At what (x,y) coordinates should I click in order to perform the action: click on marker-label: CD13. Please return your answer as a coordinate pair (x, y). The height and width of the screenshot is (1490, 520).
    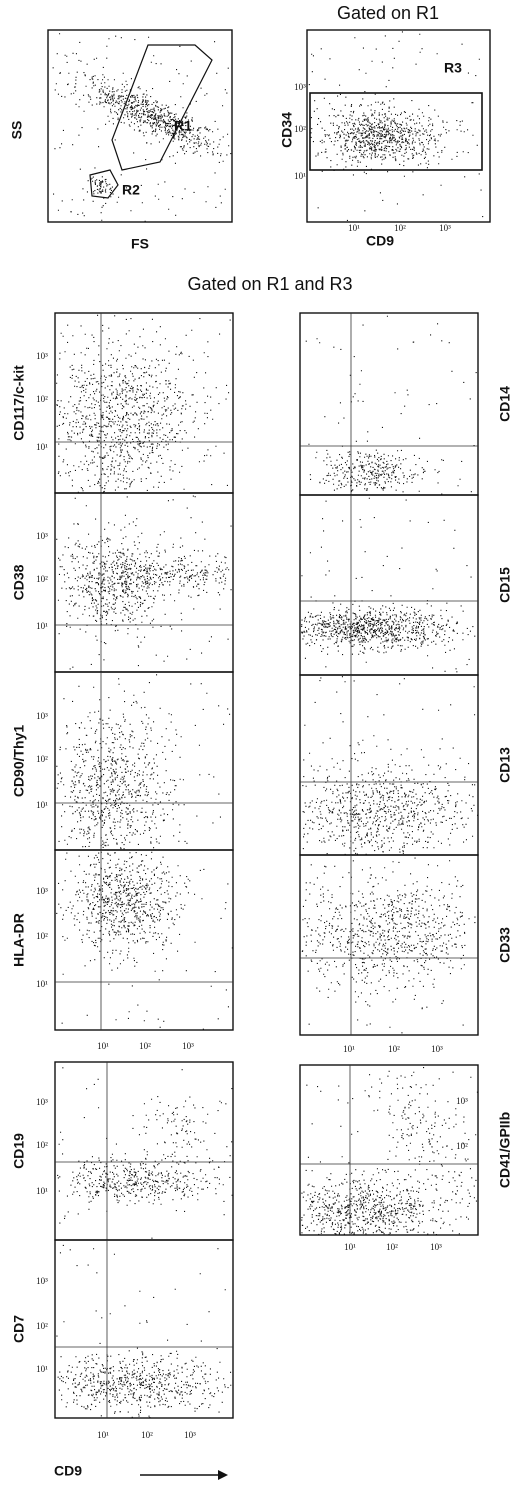
    Looking at the image, I should click on (505, 765).